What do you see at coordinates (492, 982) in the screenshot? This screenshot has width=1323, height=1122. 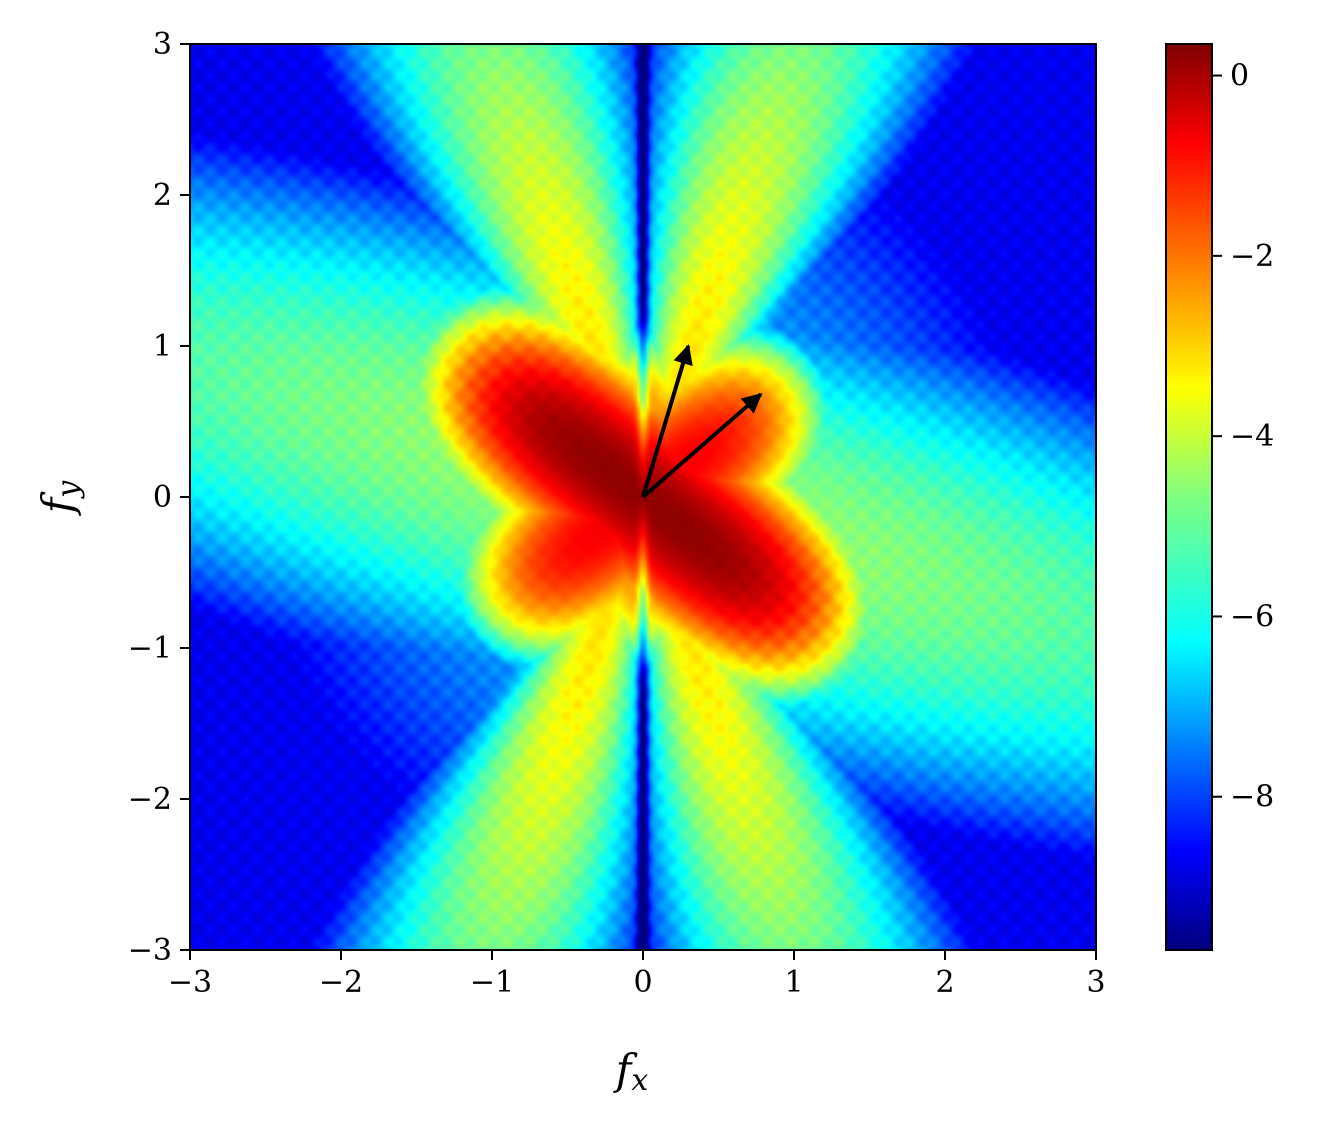 I see `x-tick-label: −1` at bounding box center [492, 982].